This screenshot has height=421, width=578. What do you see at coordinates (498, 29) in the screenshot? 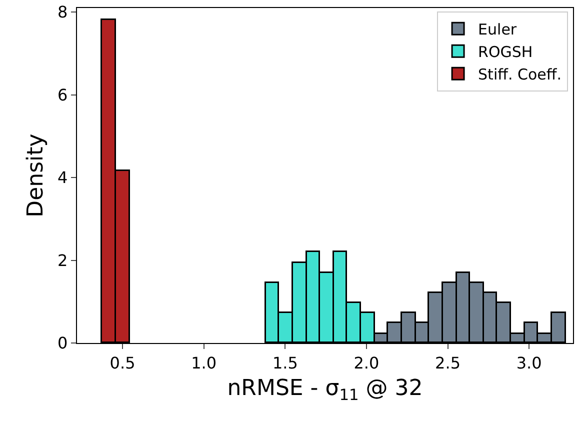
I see `legend-label: Euler` at bounding box center [498, 29].